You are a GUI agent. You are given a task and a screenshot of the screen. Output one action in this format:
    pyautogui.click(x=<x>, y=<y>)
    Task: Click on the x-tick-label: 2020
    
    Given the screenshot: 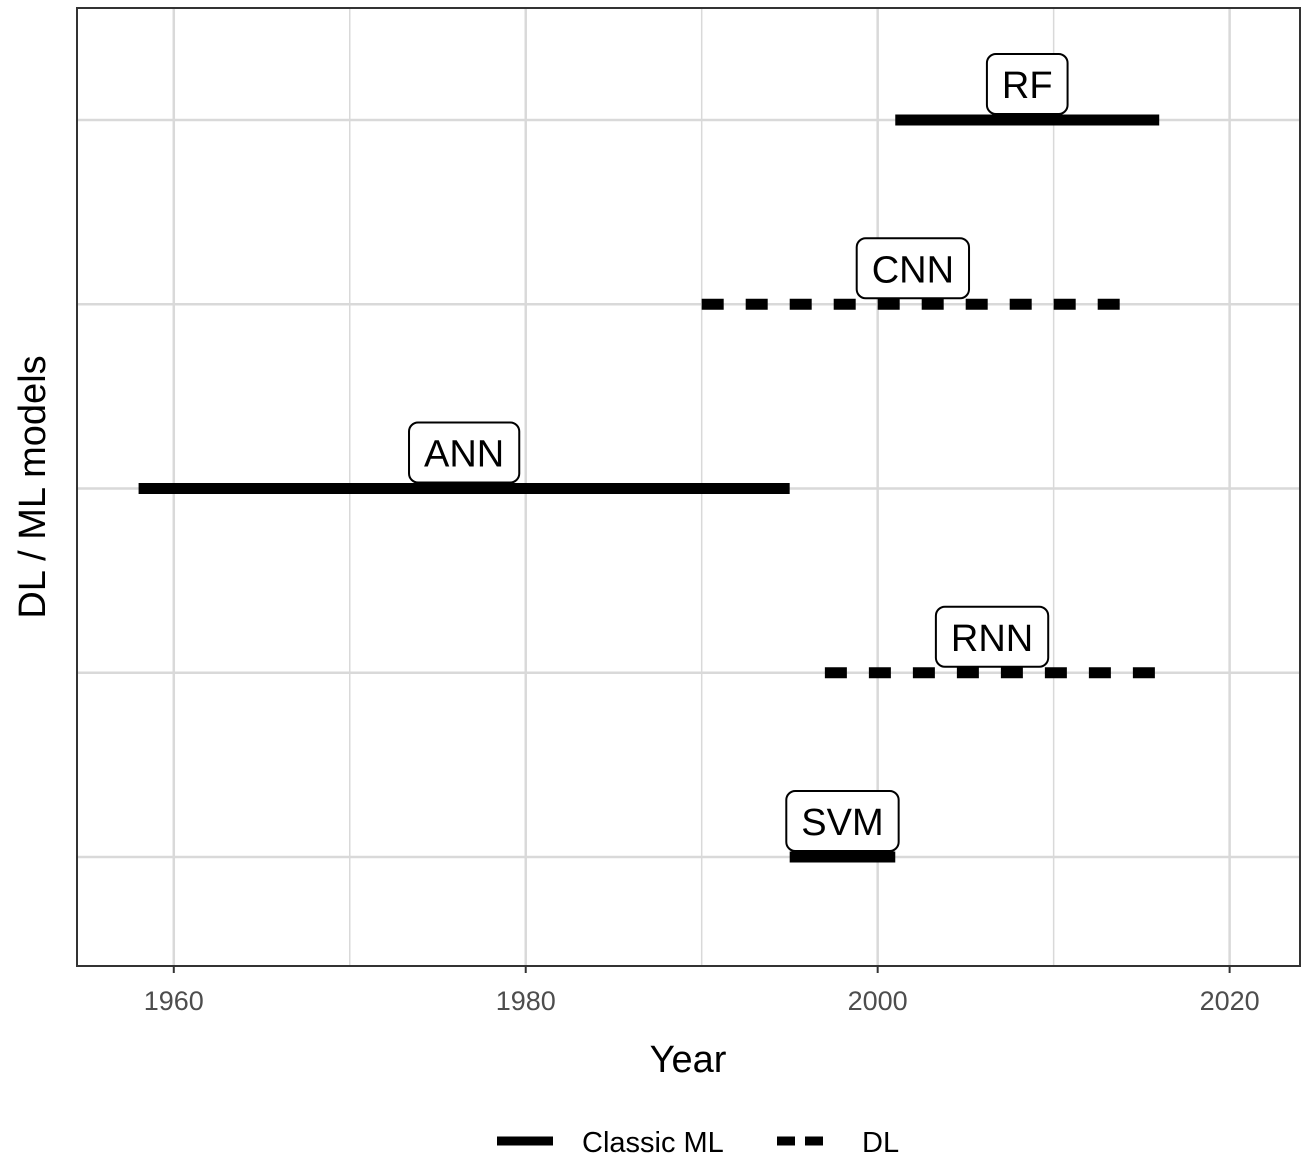 What is the action you would take?
    pyautogui.click(x=1230, y=1001)
    